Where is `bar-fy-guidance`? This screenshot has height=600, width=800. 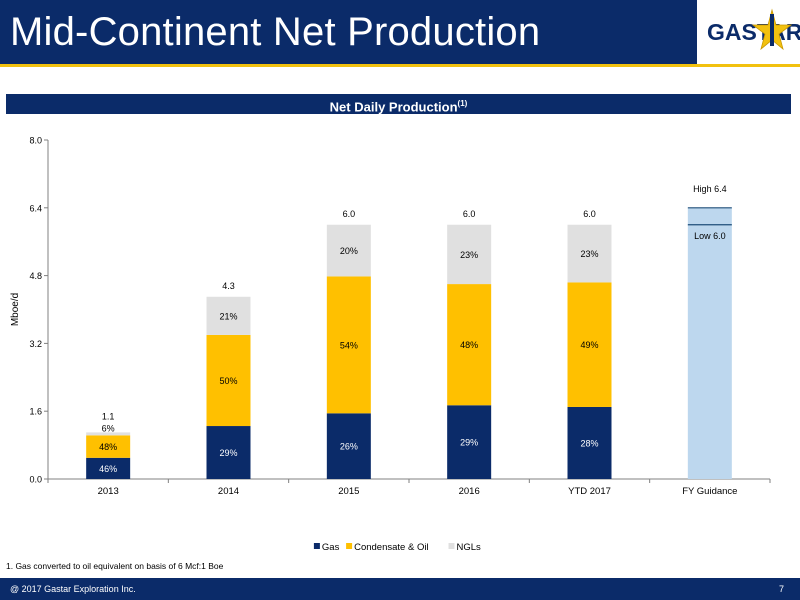 bar-fy-guidance is located at coordinates (709, 343).